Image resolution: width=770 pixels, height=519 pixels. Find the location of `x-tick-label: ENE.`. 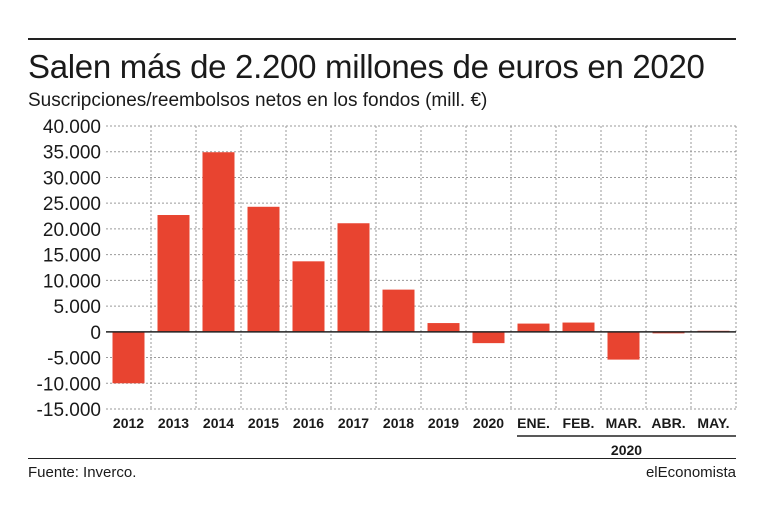

x-tick-label: ENE. is located at coordinates (533, 423).